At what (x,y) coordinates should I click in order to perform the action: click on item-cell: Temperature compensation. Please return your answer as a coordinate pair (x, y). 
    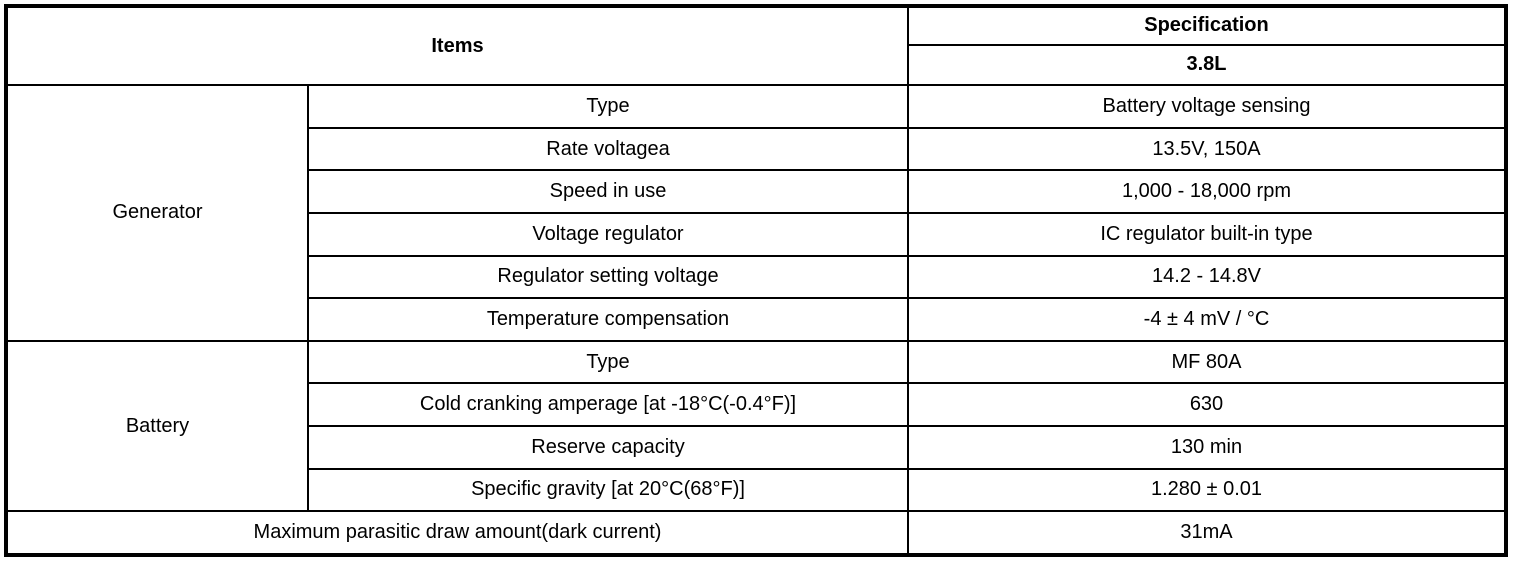
    Looking at the image, I should click on (608, 319).